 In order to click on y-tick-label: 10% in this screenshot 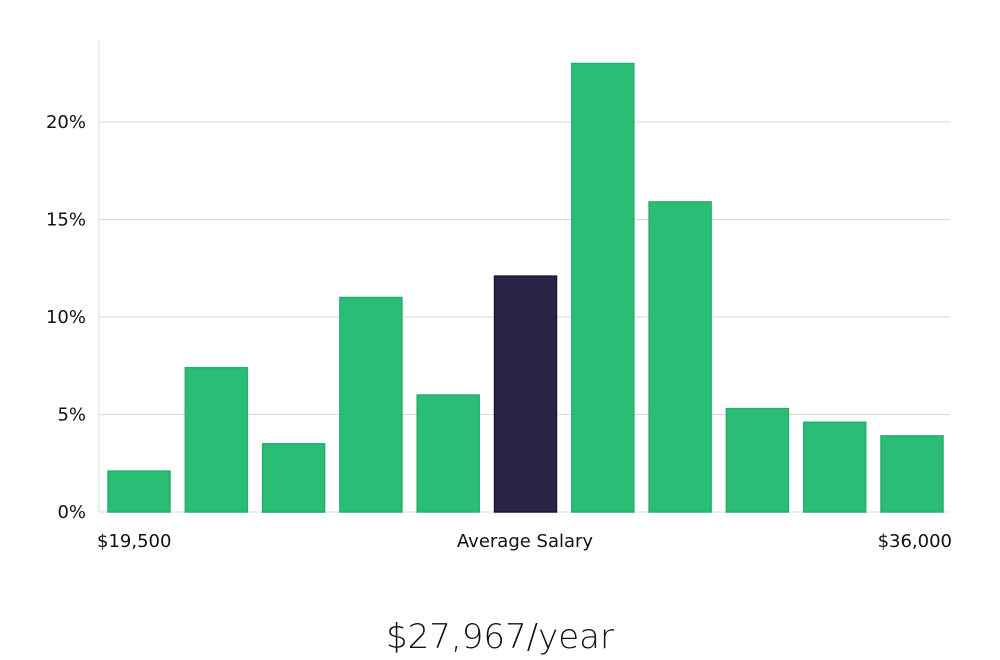, I will do `click(66, 317)`.